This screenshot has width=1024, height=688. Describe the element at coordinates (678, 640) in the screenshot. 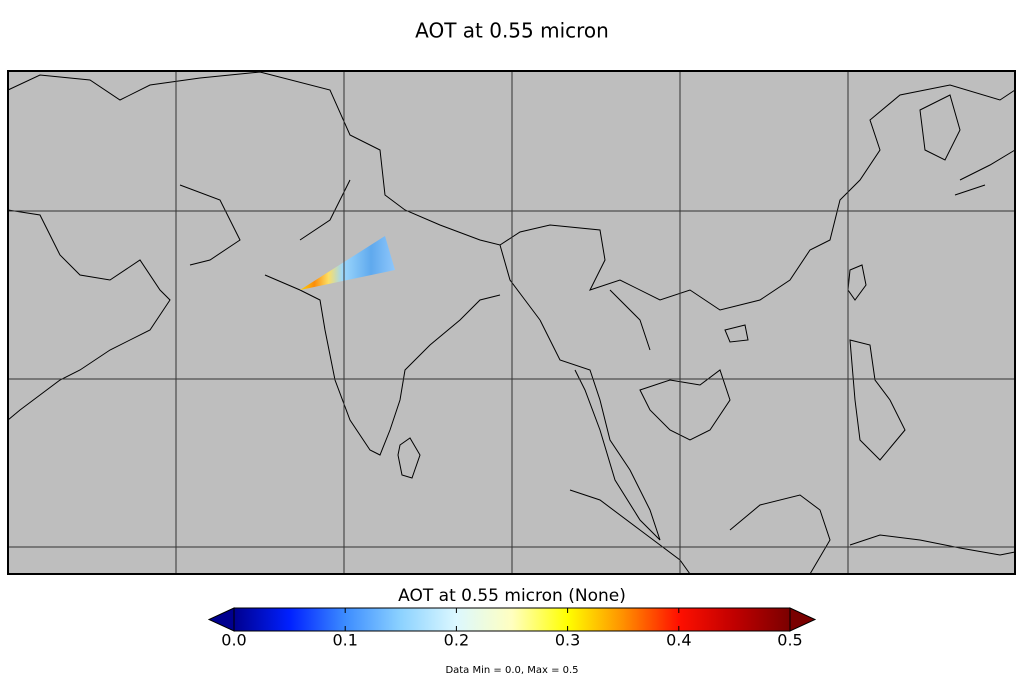

I see `colorbar-tick-label: 0.4` at that location.